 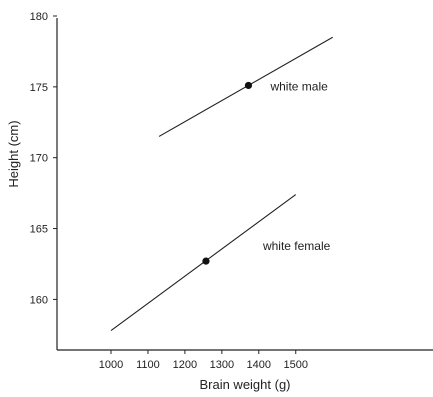 I want to click on x-tick-label: 1500, so click(x=296, y=365).